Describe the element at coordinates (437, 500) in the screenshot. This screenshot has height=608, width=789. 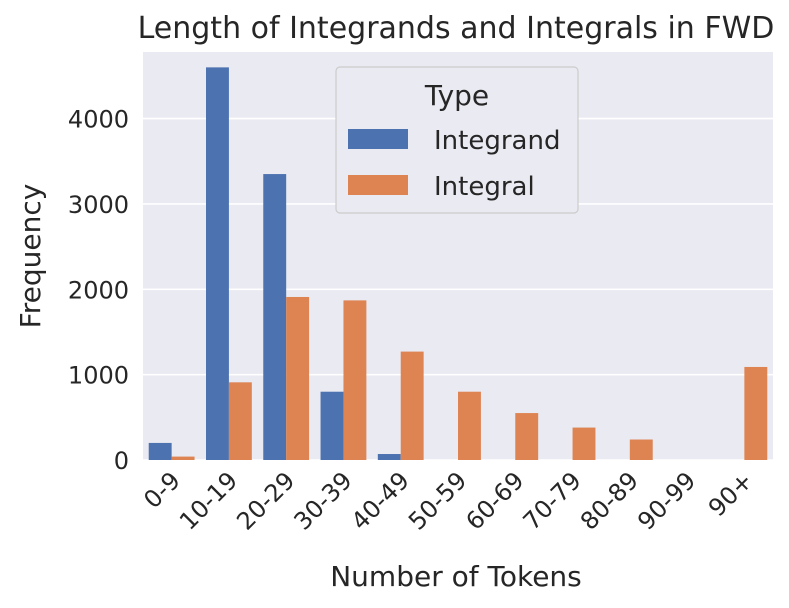
I see `x-tick-label-50-59: 50-59` at that location.